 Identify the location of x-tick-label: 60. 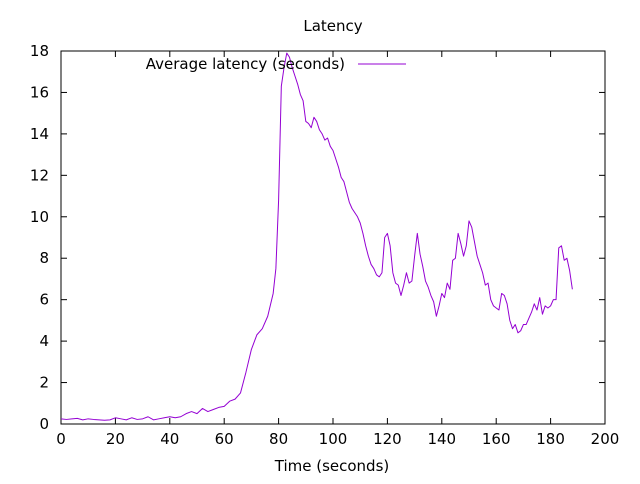
(224, 439).